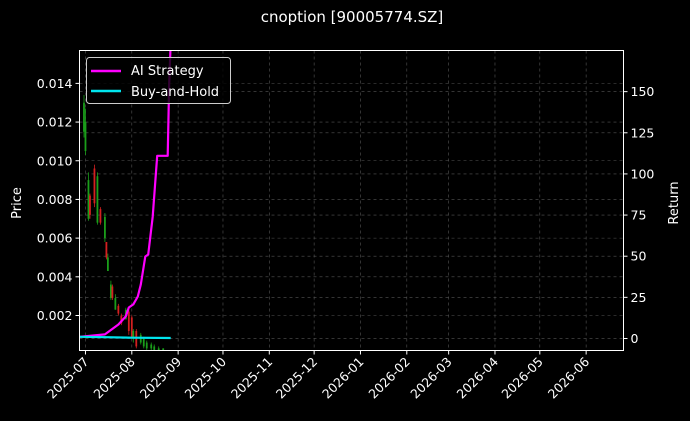 This screenshot has width=690, height=421. I want to click on y-tick-label: 0.008, so click(55, 199).